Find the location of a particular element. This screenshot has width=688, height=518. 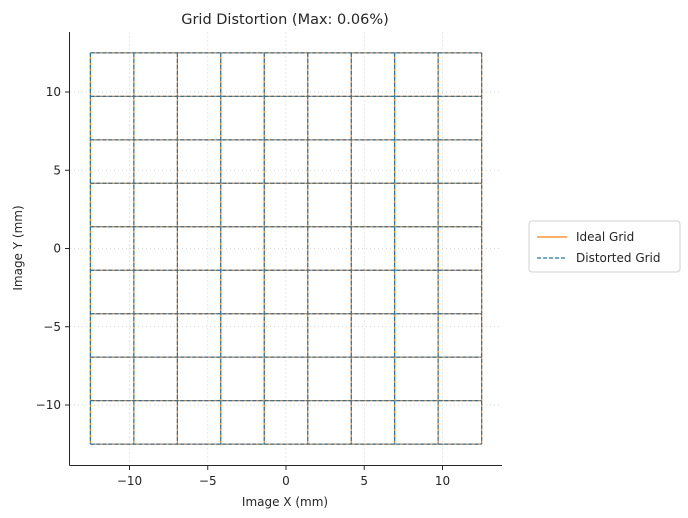

x-tick-label-2: 0 is located at coordinates (286, 481).